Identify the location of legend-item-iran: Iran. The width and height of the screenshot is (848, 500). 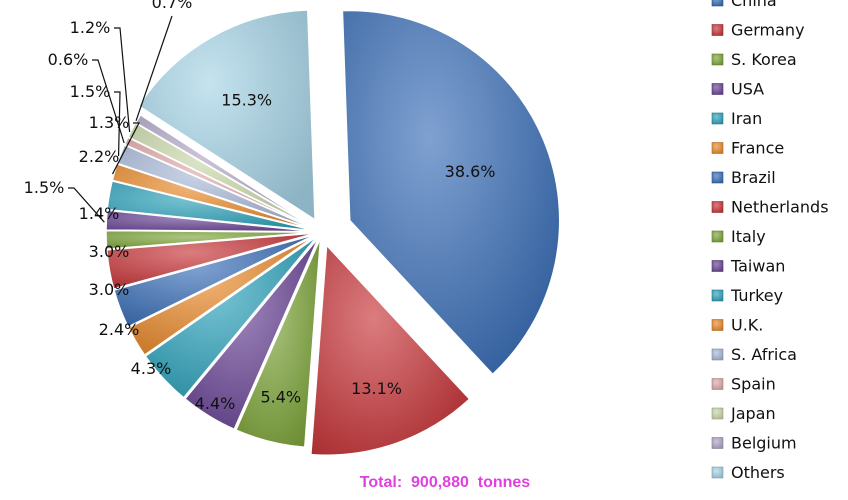
(736, 118).